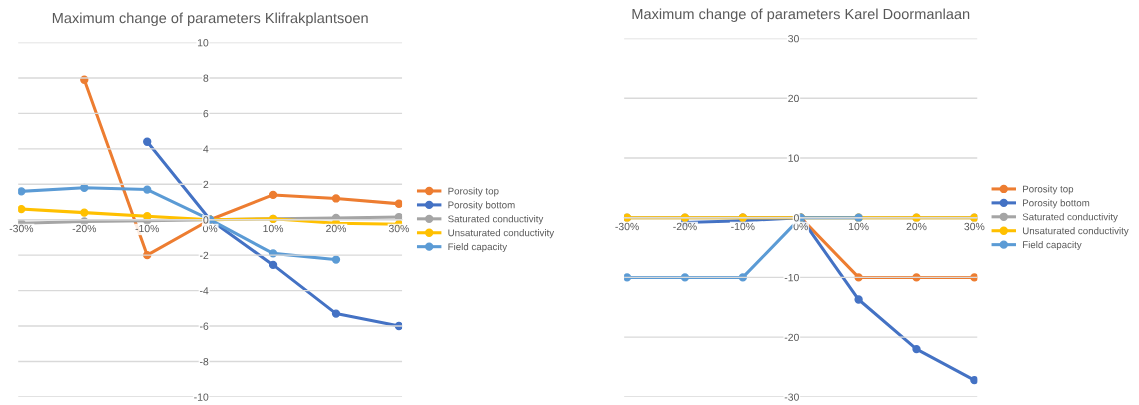 Image resolution: width=1139 pixels, height=405 pixels. What do you see at coordinates (206, 78) in the screenshot?
I see `y-tick-label: 8` at bounding box center [206, 78].